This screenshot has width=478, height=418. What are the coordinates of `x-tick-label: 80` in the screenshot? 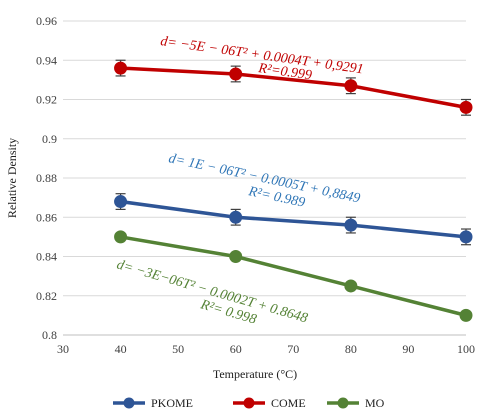 It's located at (351, 349).